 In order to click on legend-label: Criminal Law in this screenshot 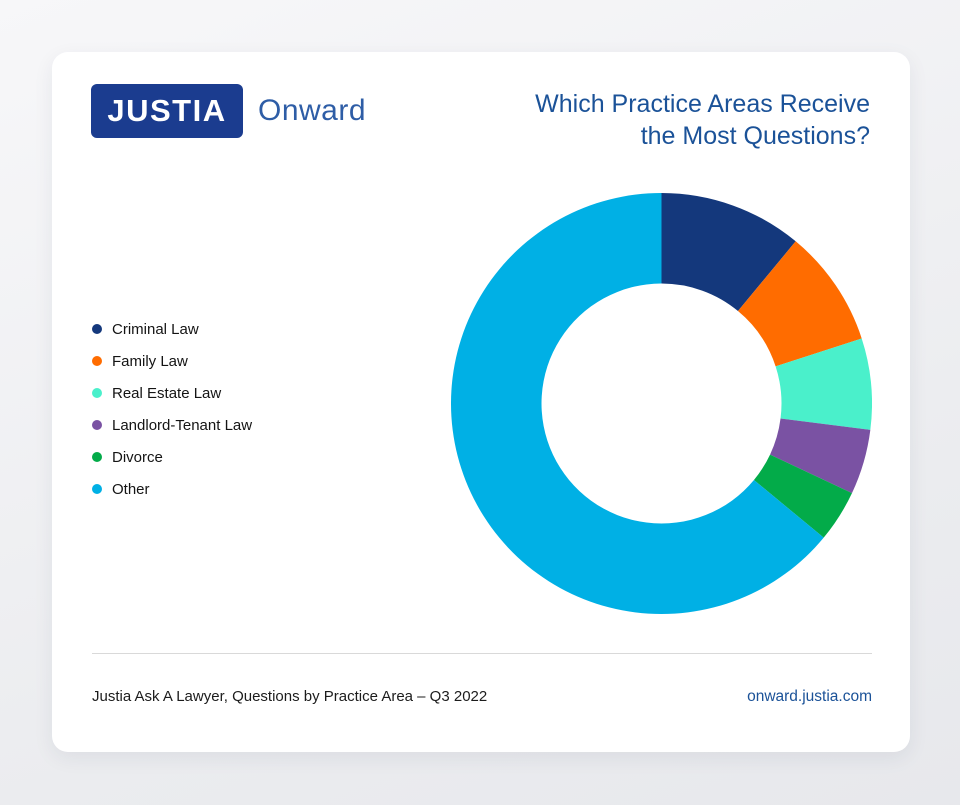, I will do `click(155, 329)`.